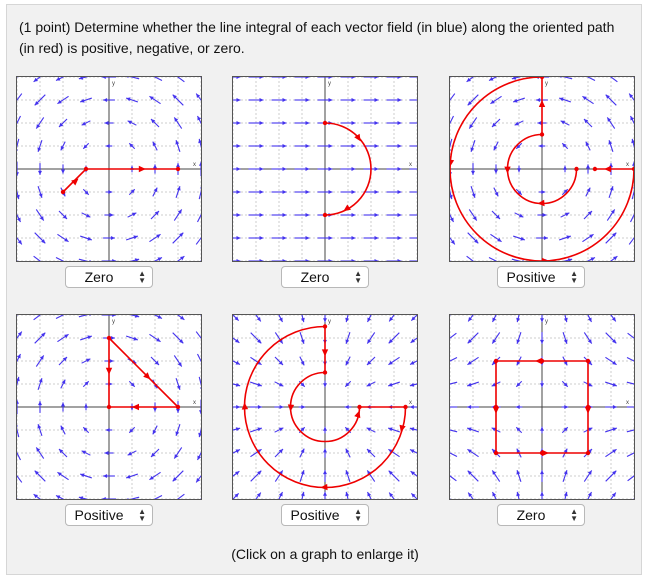  What do you see at coordinates (541, 277) in the screenshot?
I see `answer-select-3: Positive ▲ ▼` at bounding box center [541, 277].